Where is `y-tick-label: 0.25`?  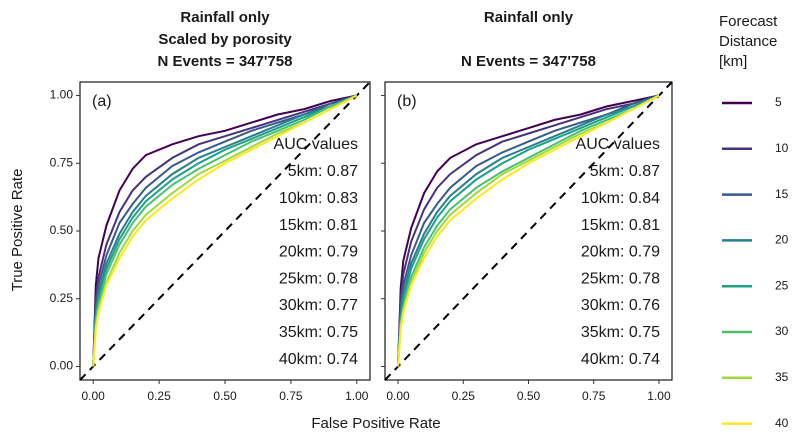
y-tick-label: 0.25 is located at coordinates (62, 298).